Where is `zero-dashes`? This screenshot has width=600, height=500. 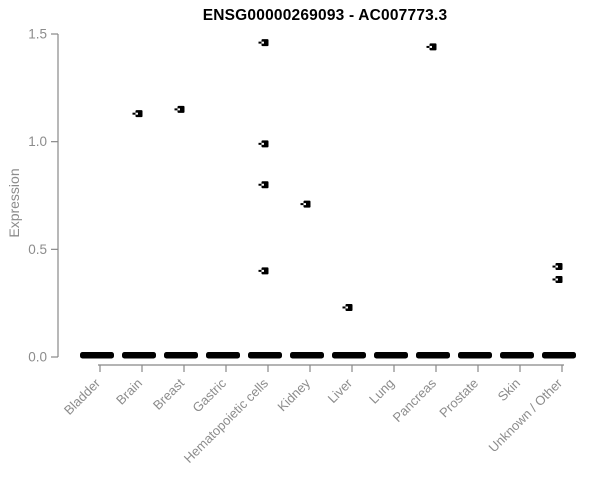
zero-dashes is located at coordinates (328, 355).